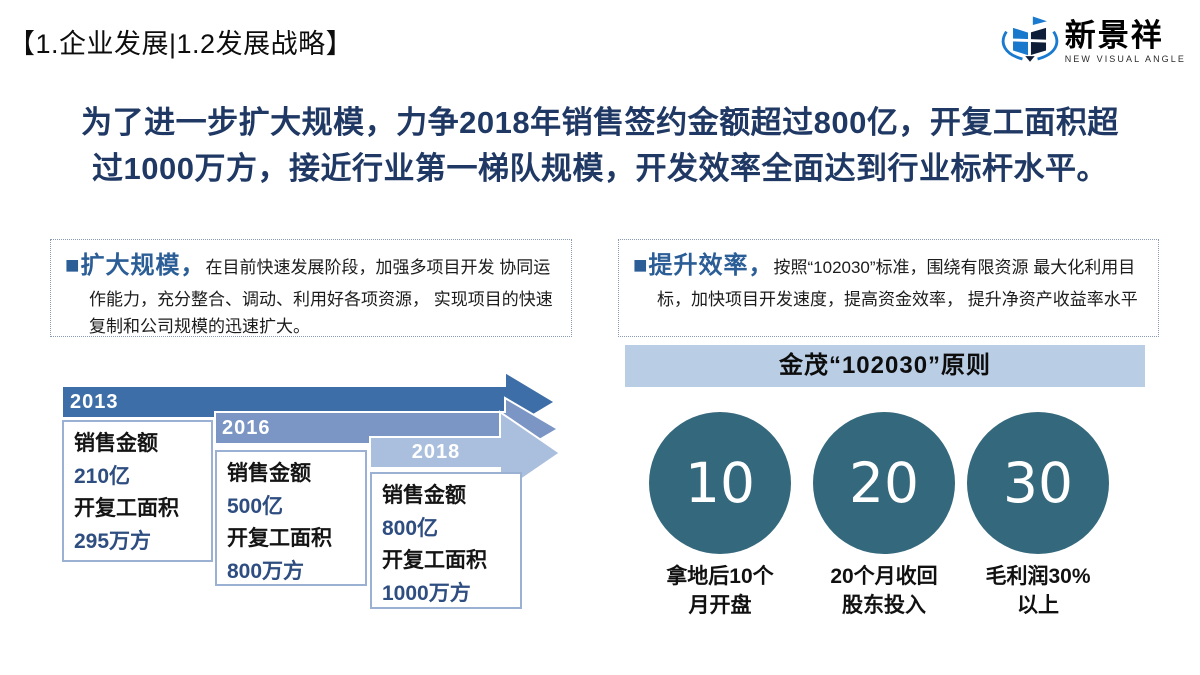 This screenshot has height=675, width=1200. What do you see at coordinates (884, 606) in the screenshot?
I see `caption-line2: 股东投入` at bounding box center [884, 606].